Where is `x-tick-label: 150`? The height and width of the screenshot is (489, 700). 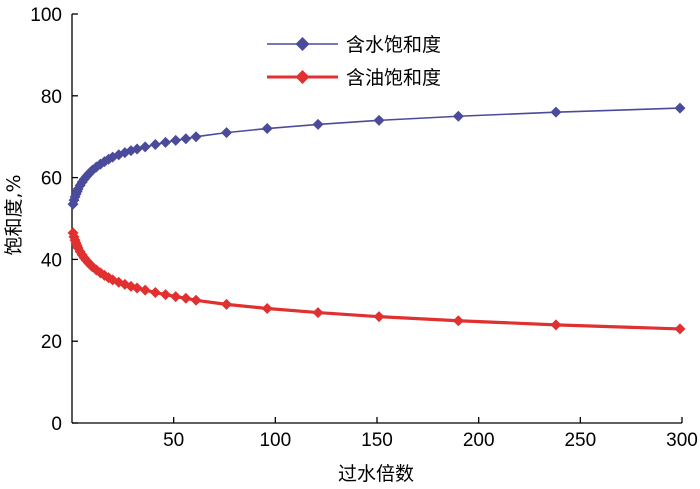 x-tick-label: 150 is located at coordinates (377, 440).